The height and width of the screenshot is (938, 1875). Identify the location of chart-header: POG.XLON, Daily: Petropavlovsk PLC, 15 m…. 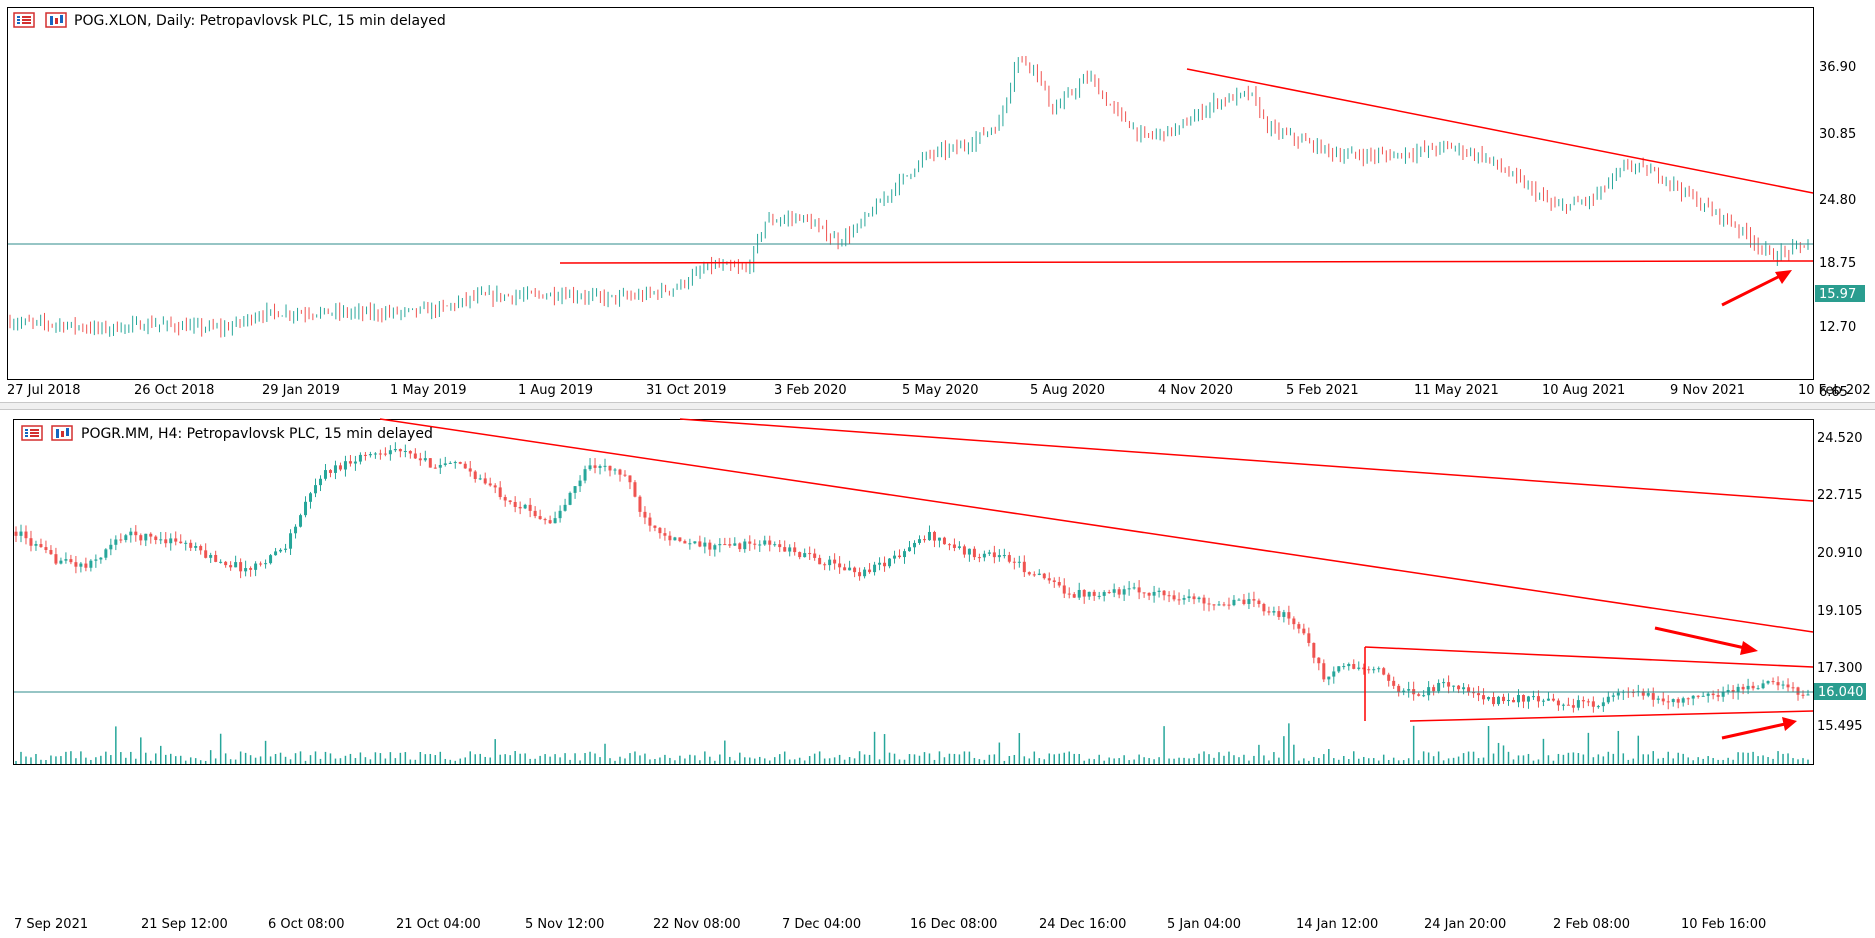
(229, 20).